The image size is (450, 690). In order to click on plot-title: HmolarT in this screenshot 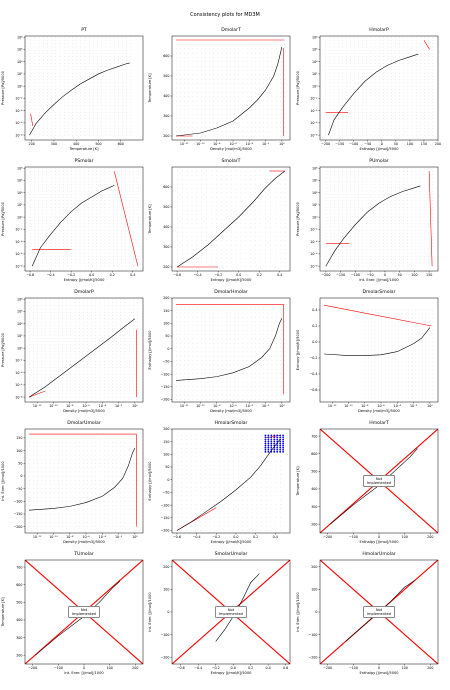, I will do `click(379, 423)`.